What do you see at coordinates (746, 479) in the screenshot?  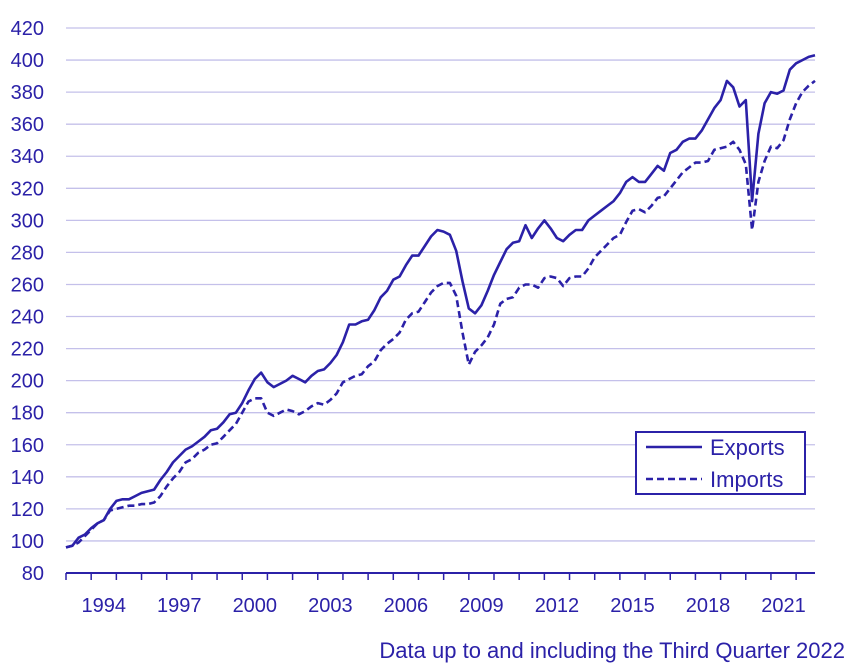 I see `legend-label-imports: Imports` at bounding box center [746, 479].